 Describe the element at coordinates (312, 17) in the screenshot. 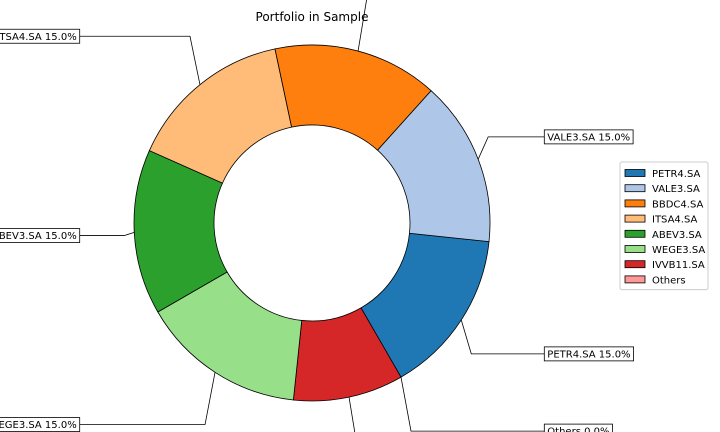

I see `chart-title: Portfolio in Sample` at that location.